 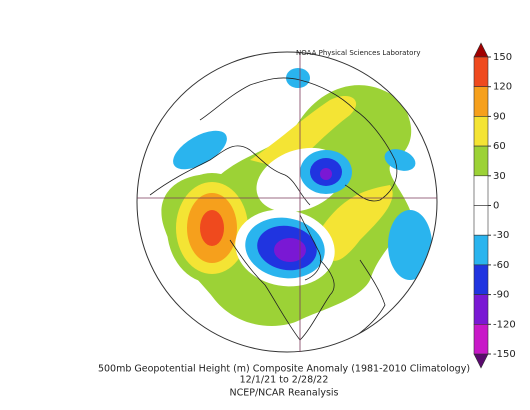 I want to click on colorbar-label: -90, so click(x=501, y=295).